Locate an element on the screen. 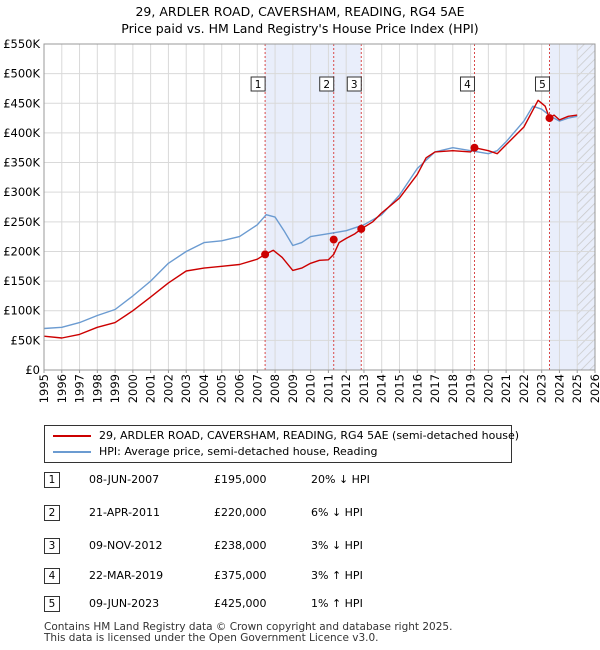 This screenshot has width=600, height=650. x-tick-label: 2012 is located at coordinates (346, 388).